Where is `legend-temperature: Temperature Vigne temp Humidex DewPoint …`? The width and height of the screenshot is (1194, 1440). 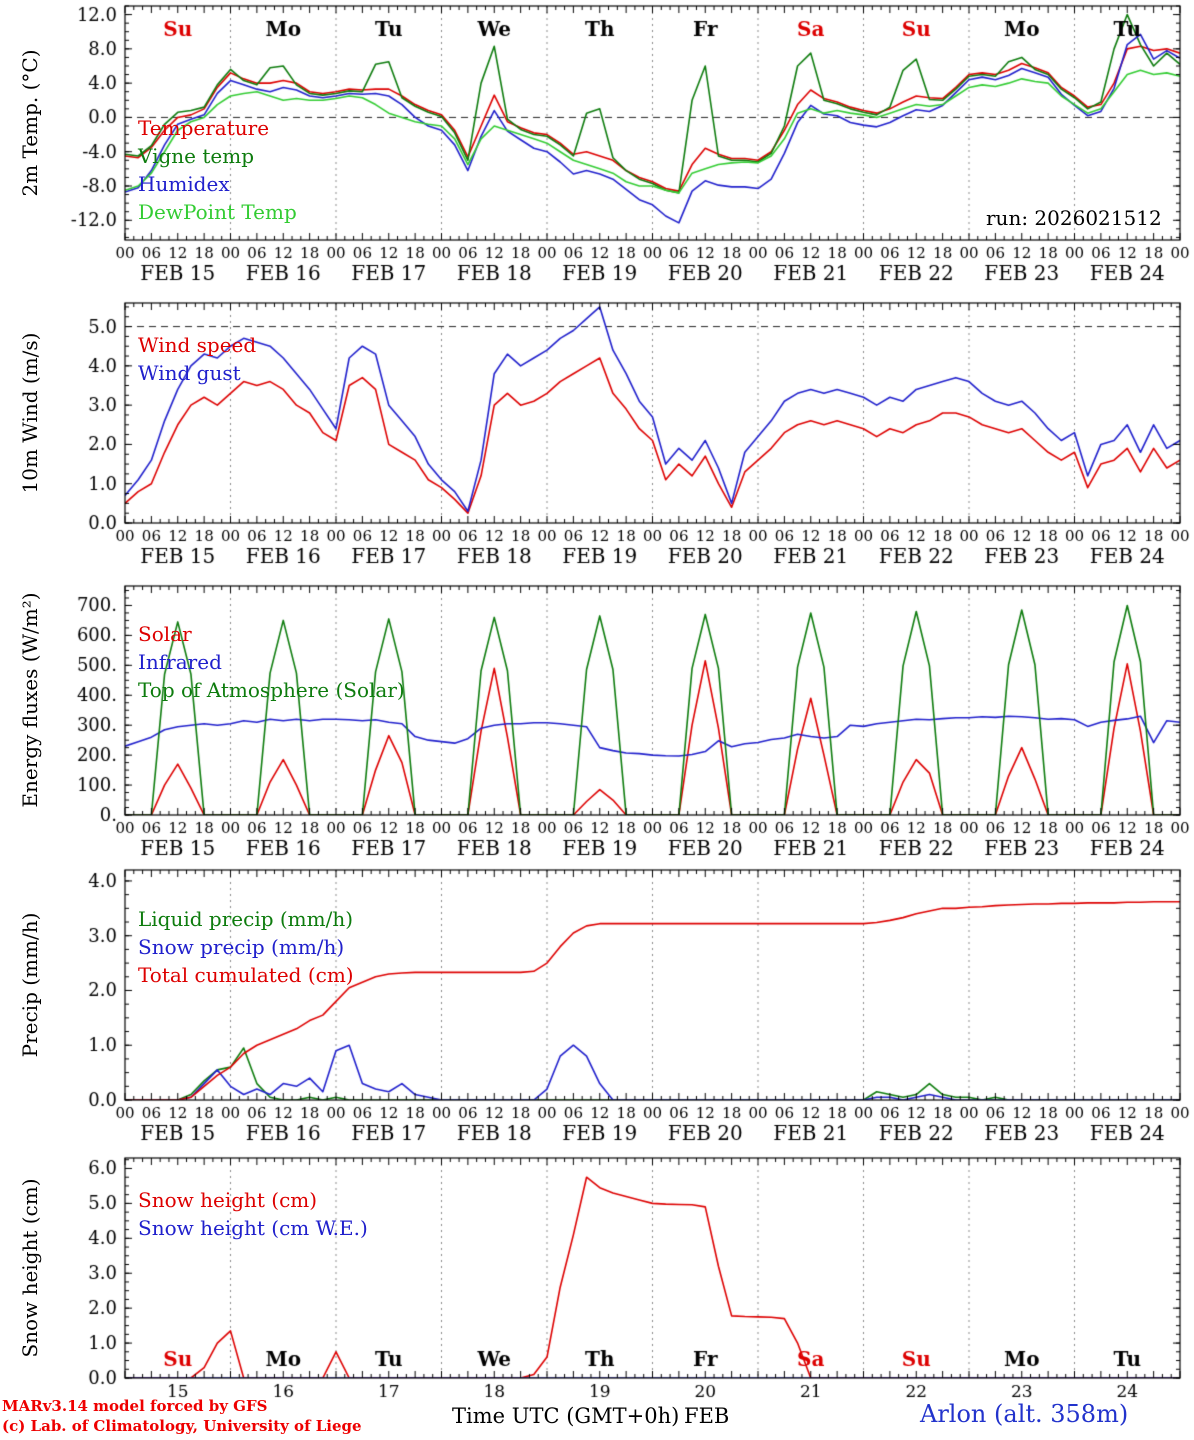 legend-temperature: Temperature Vigne temp Humidex DewPoint … is located at coordinates (217, 170).